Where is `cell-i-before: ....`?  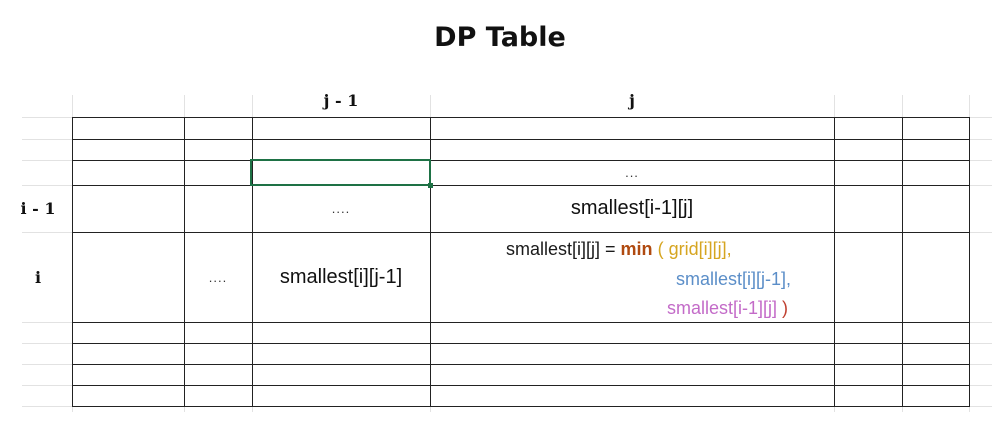 cell-i-before: .... is located at coordinates (218, 277).